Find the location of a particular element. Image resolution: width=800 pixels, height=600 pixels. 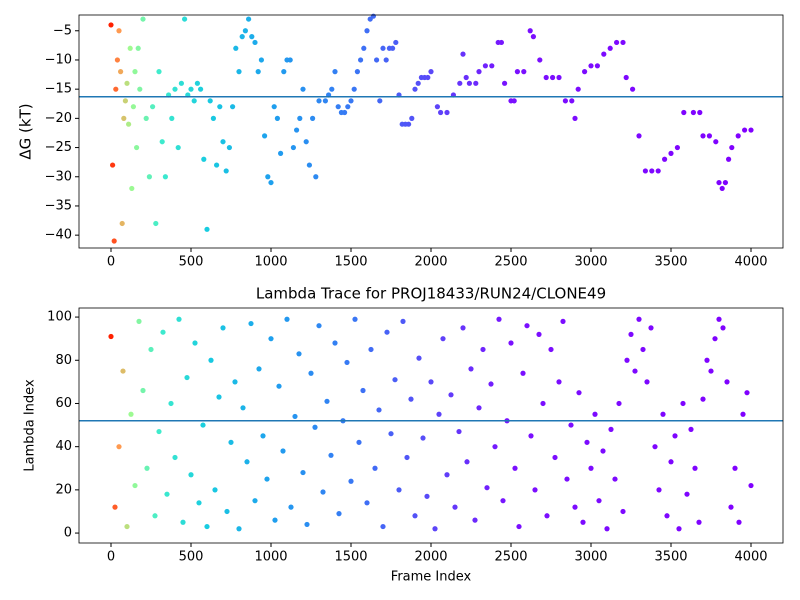

y-tick-label: −30 is located at coordinates (58, 176).